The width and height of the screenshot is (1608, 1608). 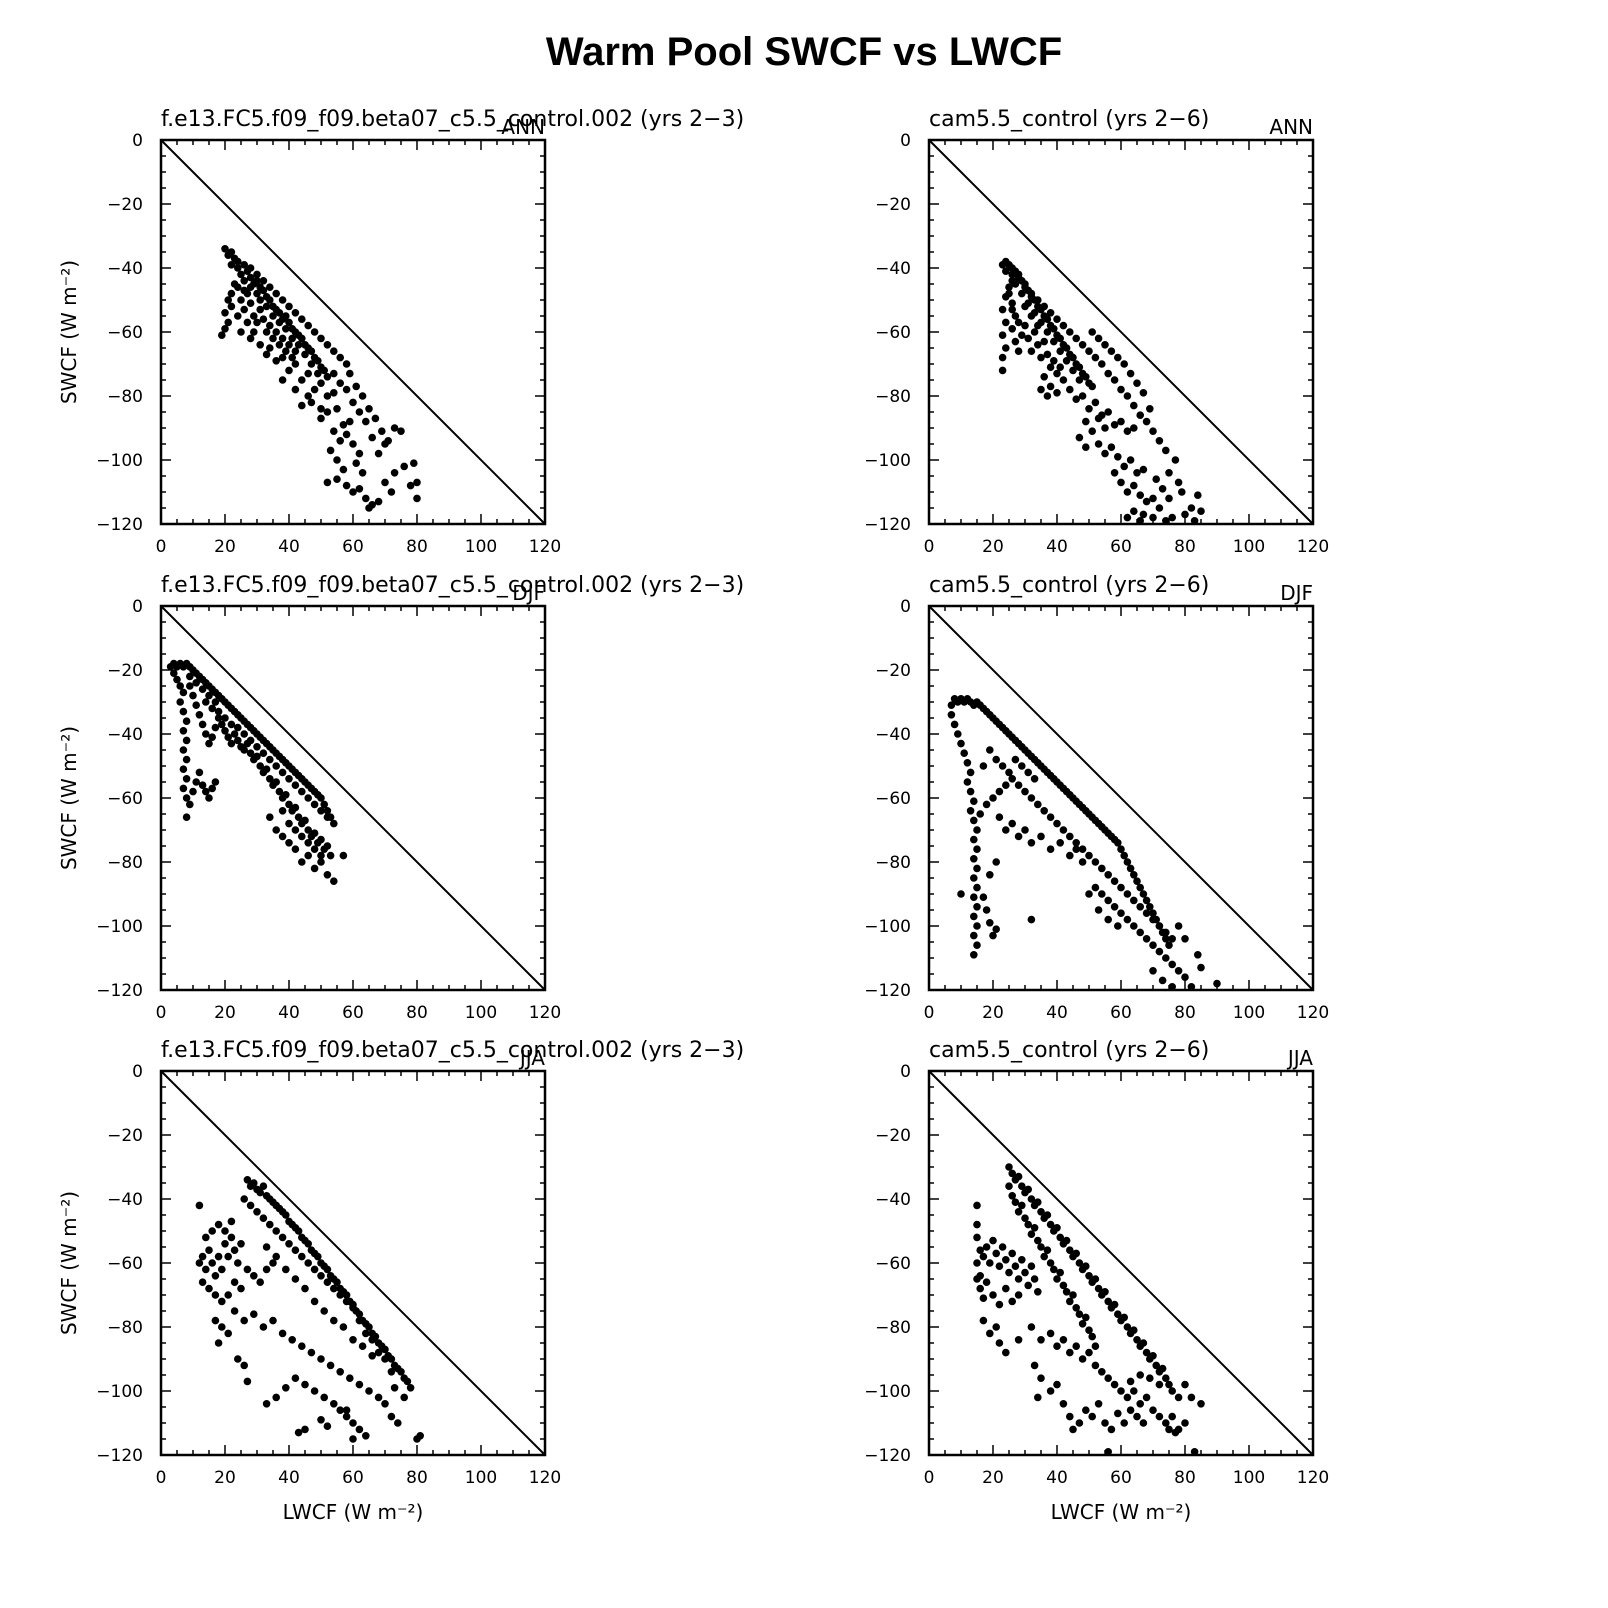 I want to click on figure-title: Warm Pool SWCF vs LWCF, so click(x=804, y=52).